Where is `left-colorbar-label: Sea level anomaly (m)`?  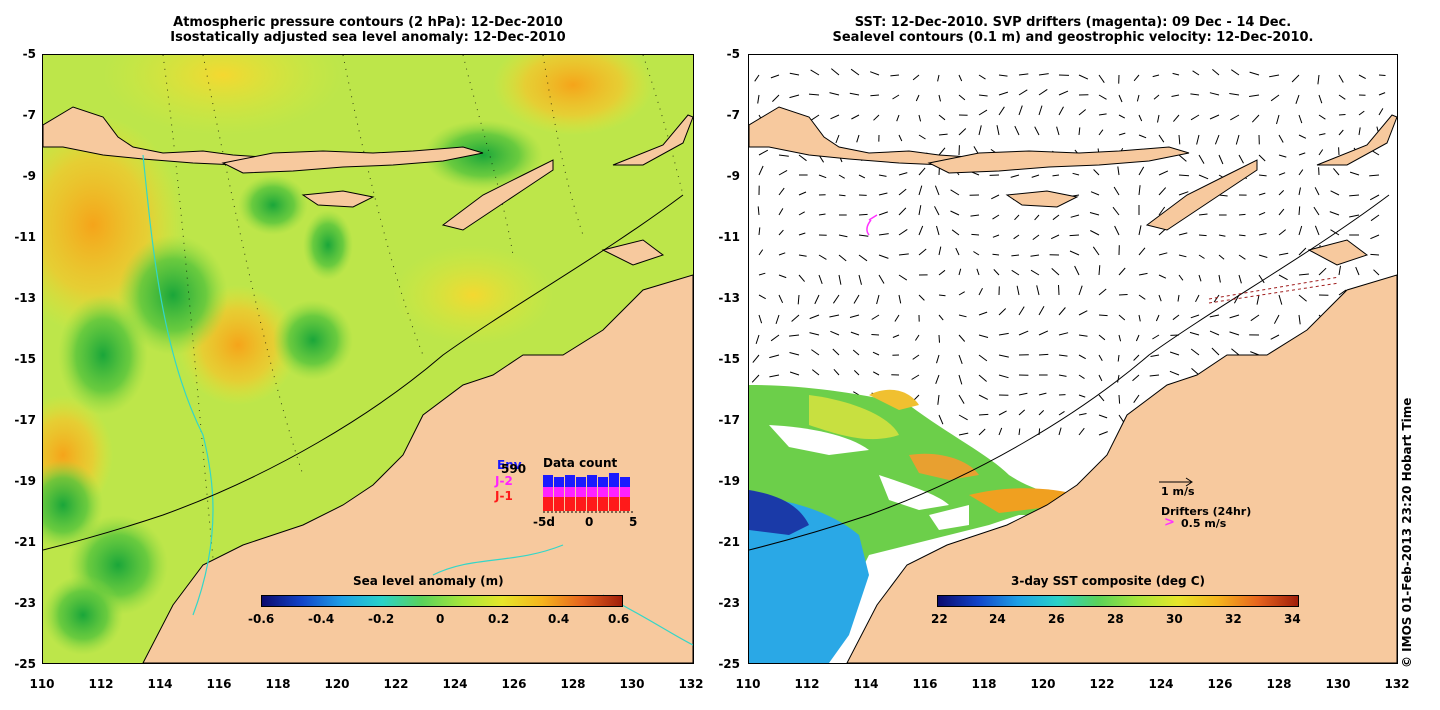 left-colorbar-label: Sea level anomaly (m) is located at coordinates (428, 581).